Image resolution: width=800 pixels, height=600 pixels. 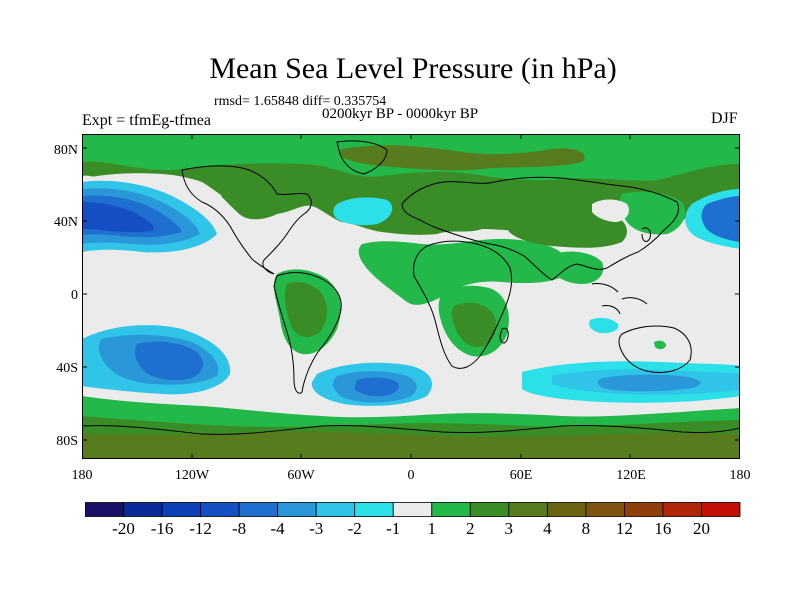 I want to click on field-epac-dblue, so click(x=720, y=219).